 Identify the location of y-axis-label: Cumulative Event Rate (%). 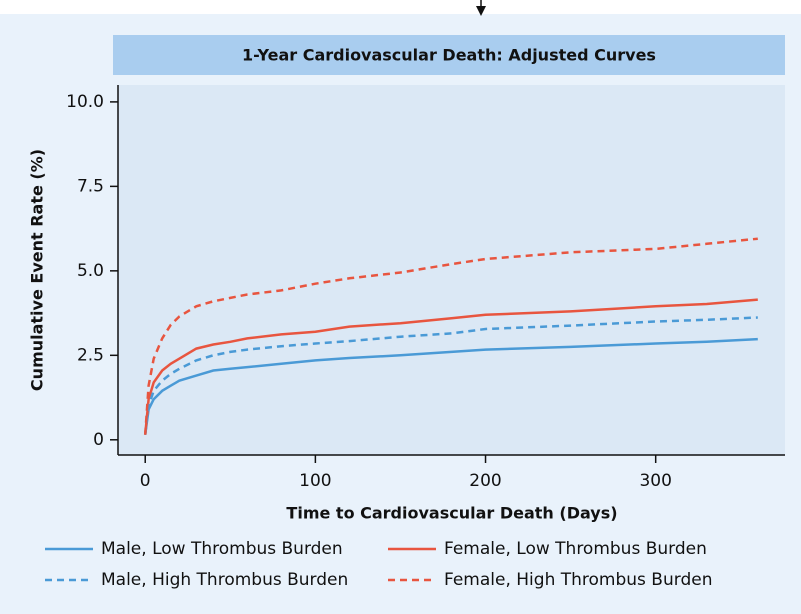
(37, 270).